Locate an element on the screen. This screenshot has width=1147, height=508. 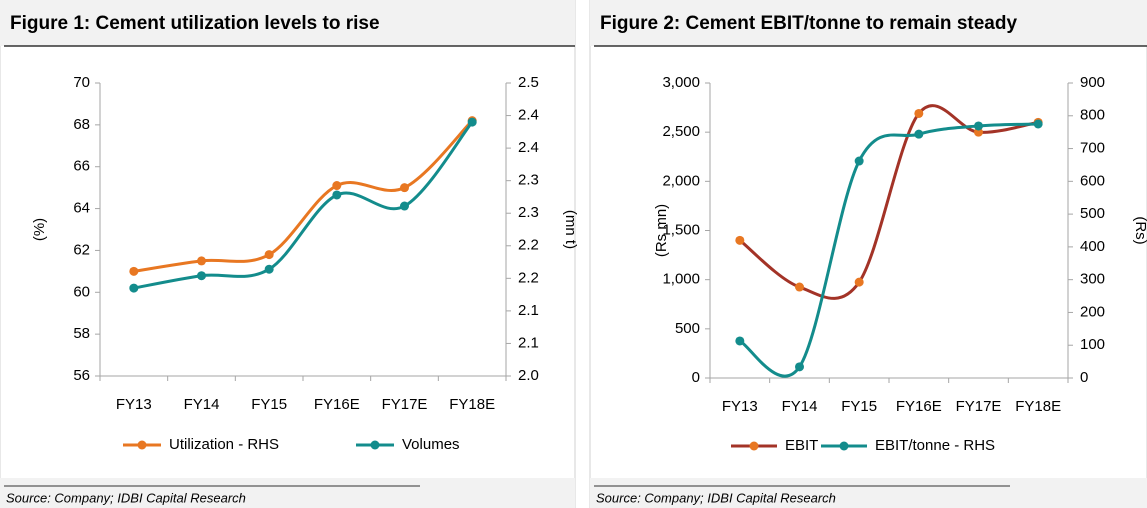
y2-tick-label: 100 is located at coordinates (1092, 344).